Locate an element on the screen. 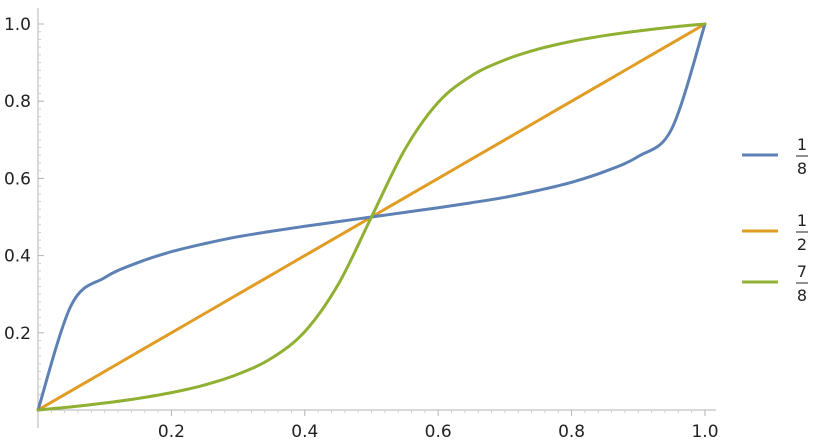 This screenshot has height=442, width=822. legend-denominator: 2 is located at coordinates (802, 244).